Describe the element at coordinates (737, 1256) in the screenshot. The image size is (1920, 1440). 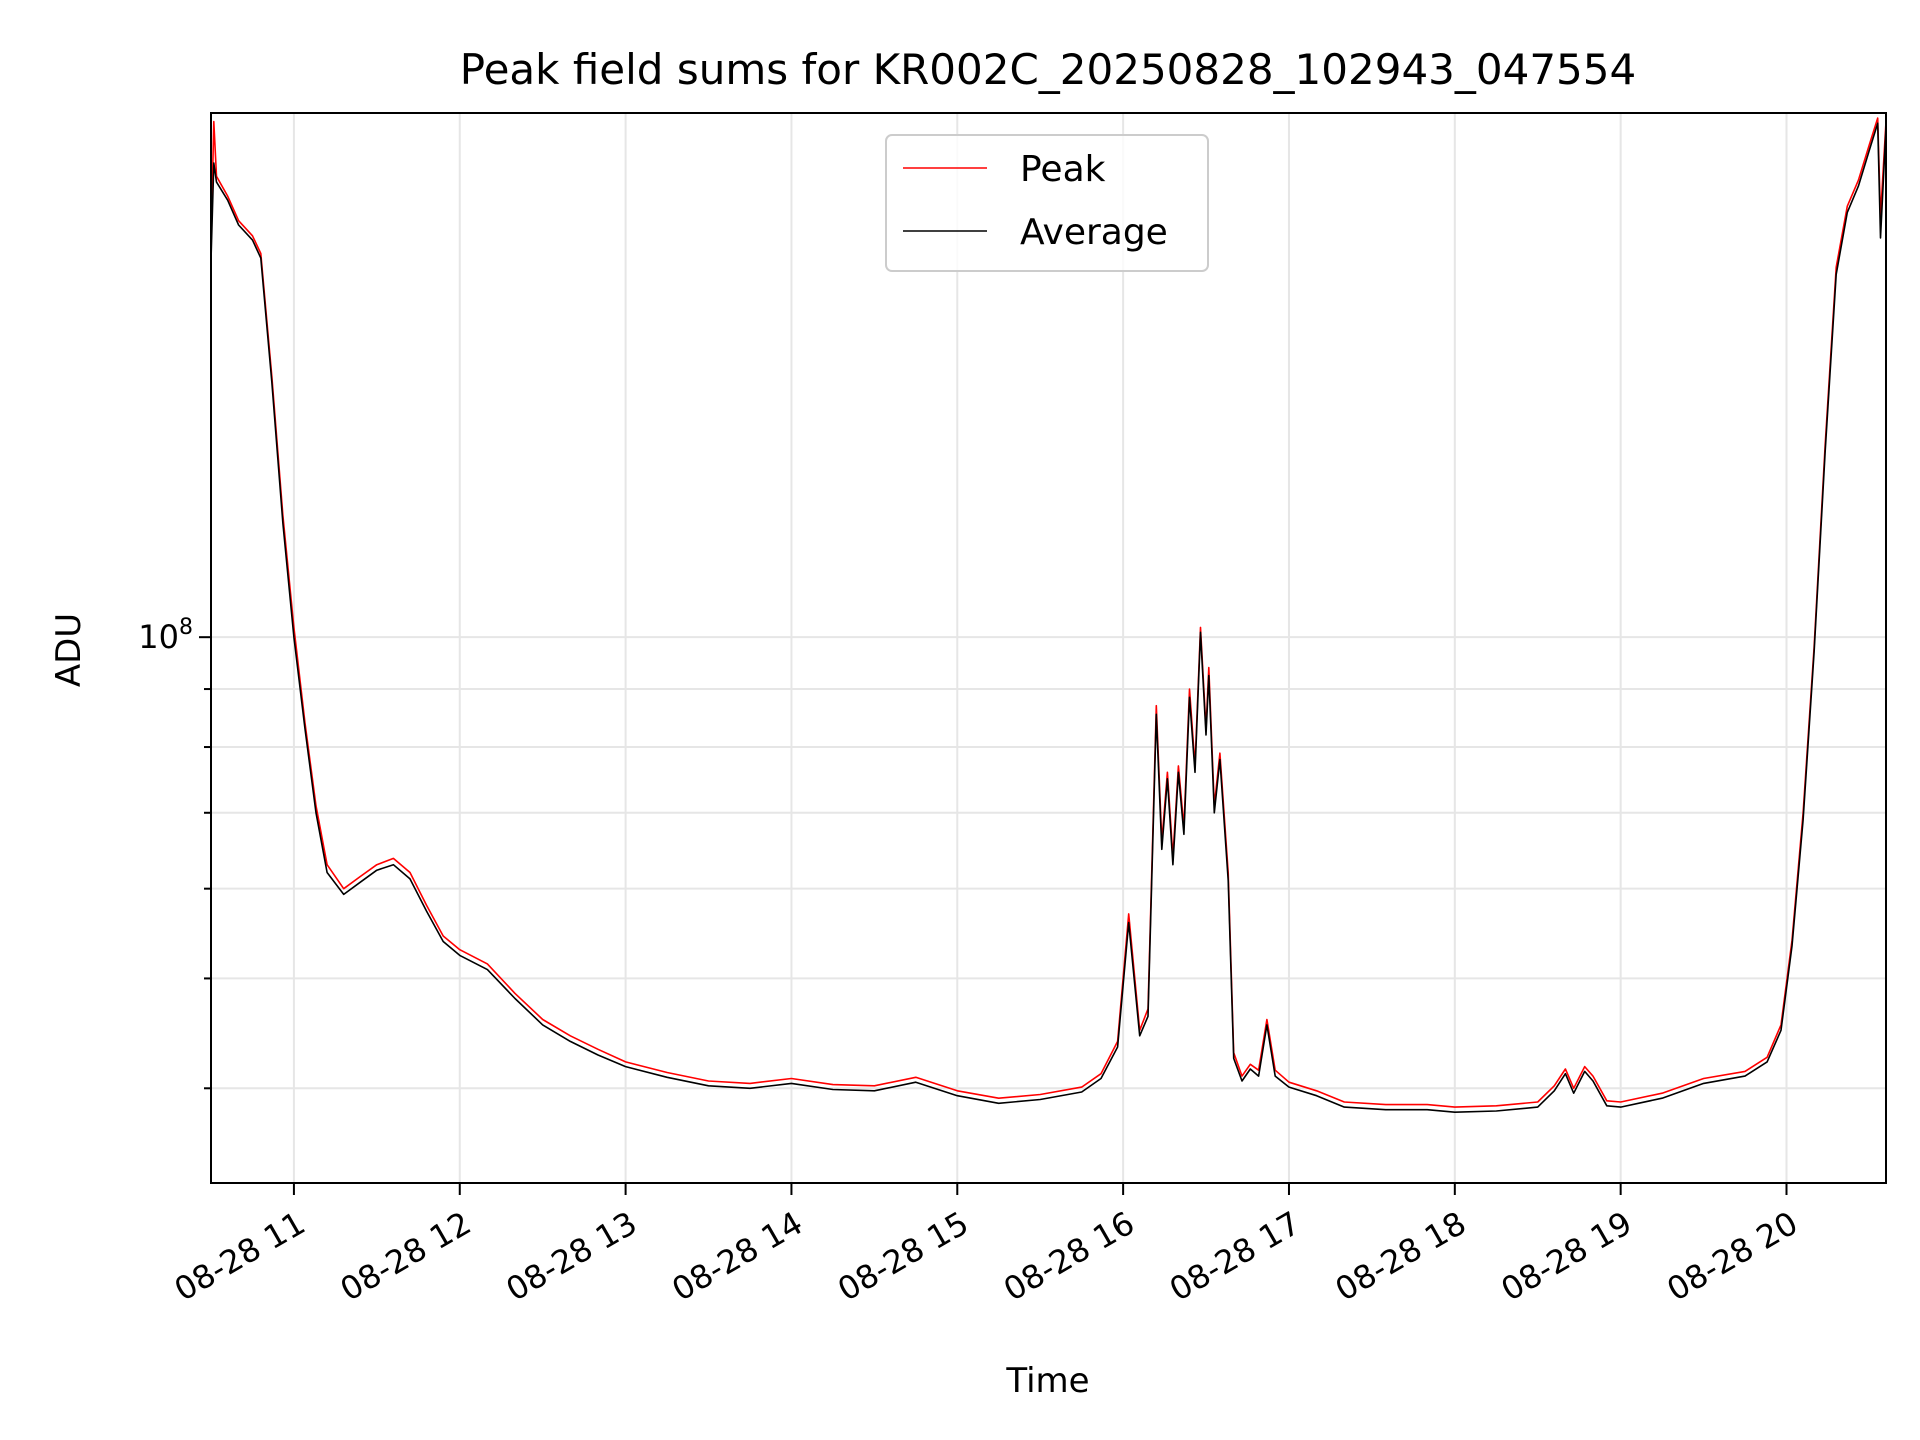
I see `x-tick-label-3: 08-28 14` at that location.